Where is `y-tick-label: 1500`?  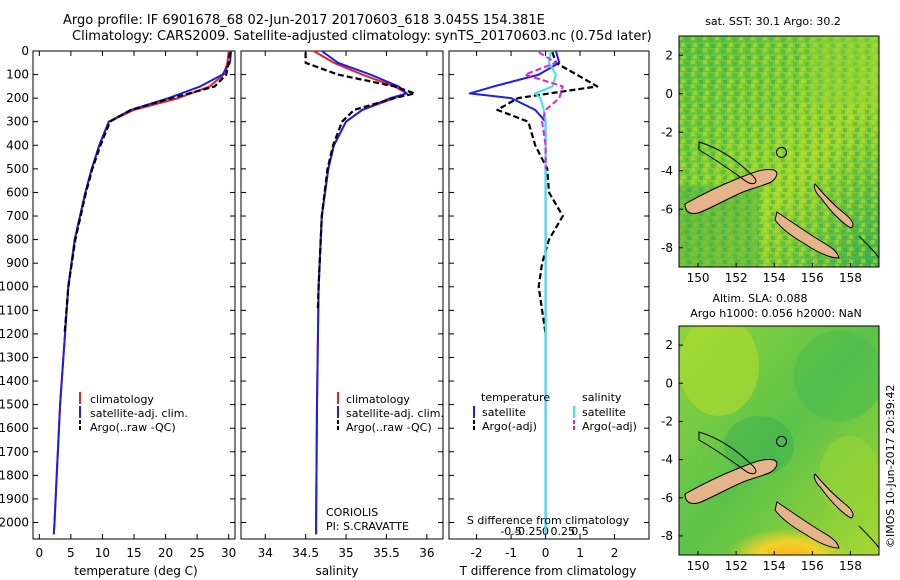
y-tick-label: 1500 is located at coordinates (14, 405).